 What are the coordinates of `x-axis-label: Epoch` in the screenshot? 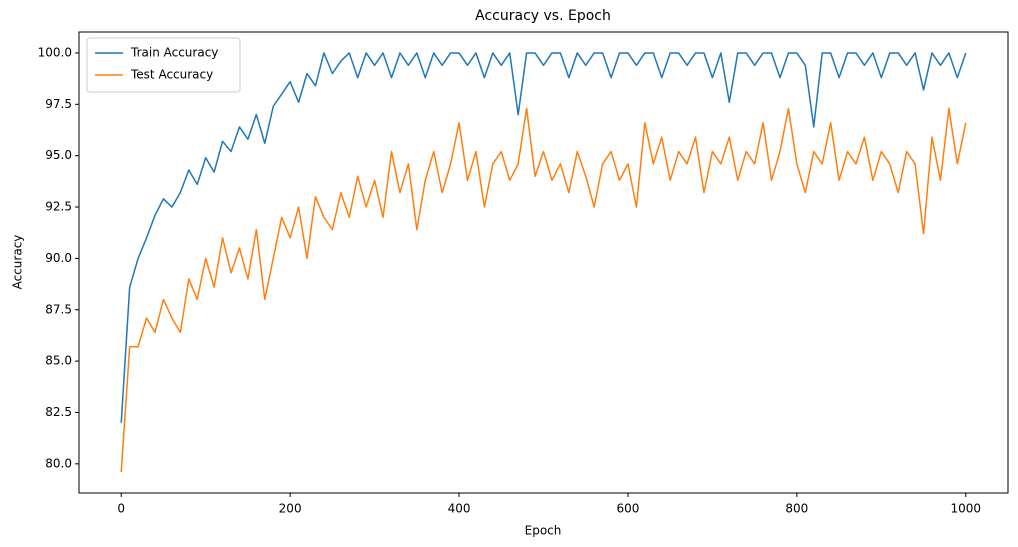 It's located at (543, 531).